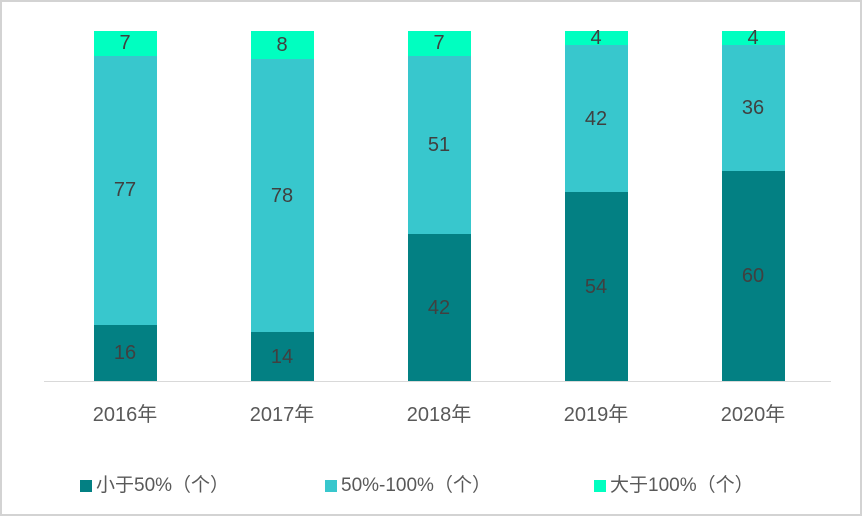 The width and height of the screenshot is (862, 516). What do you see at coordinates (125, 415) in the screenshot?
I see `x-axis-label: 2016年` at bounding box center [125, 415].